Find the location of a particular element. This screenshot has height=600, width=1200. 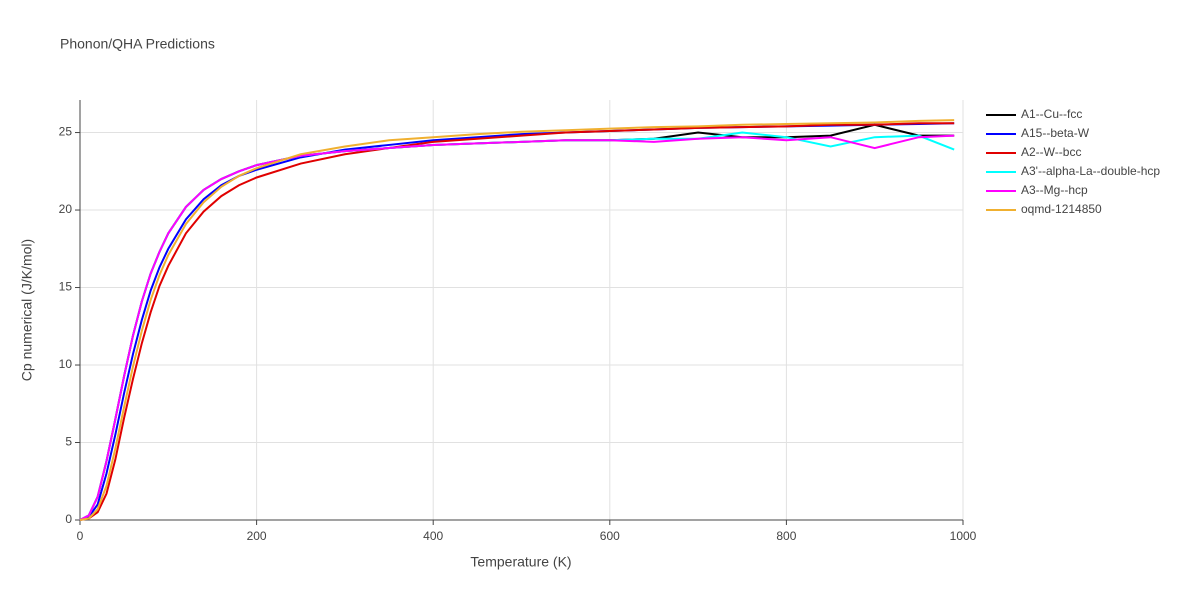

x-axis-title: Temperature (K) is located at coordinates (520, 562).